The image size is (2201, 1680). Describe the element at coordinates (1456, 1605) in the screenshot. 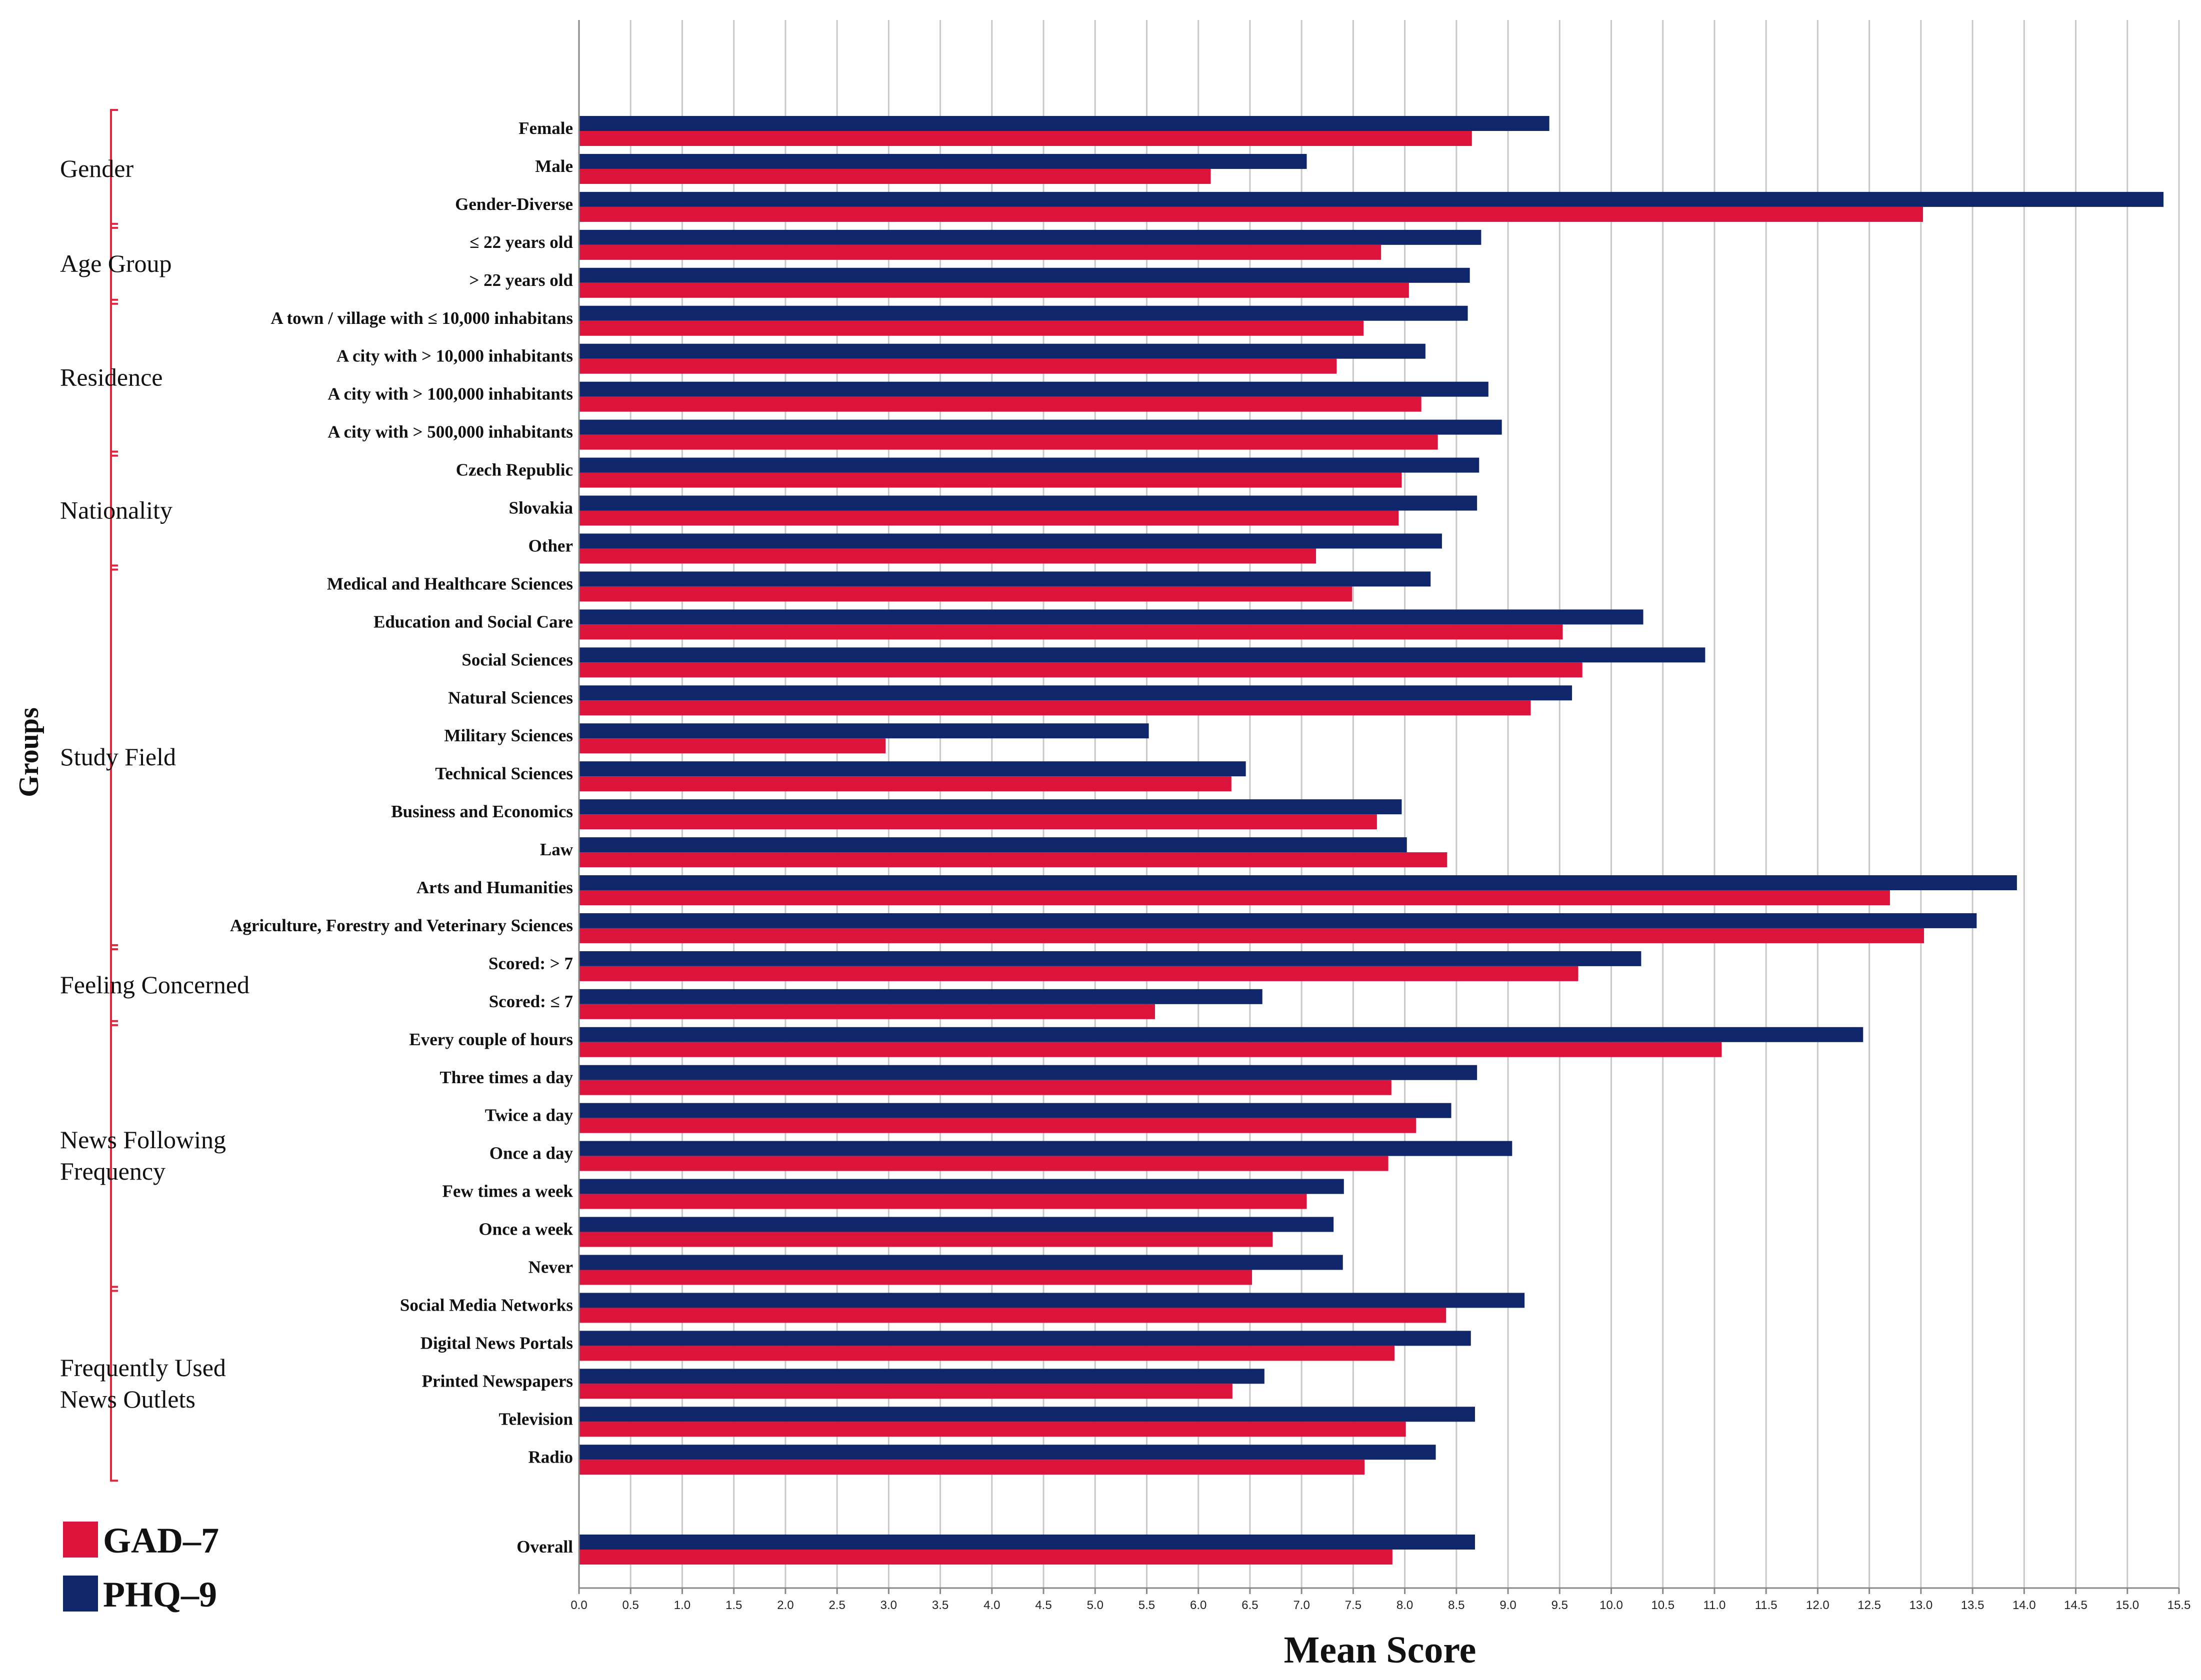

I see `x-tick-label: 8.5` at that location.